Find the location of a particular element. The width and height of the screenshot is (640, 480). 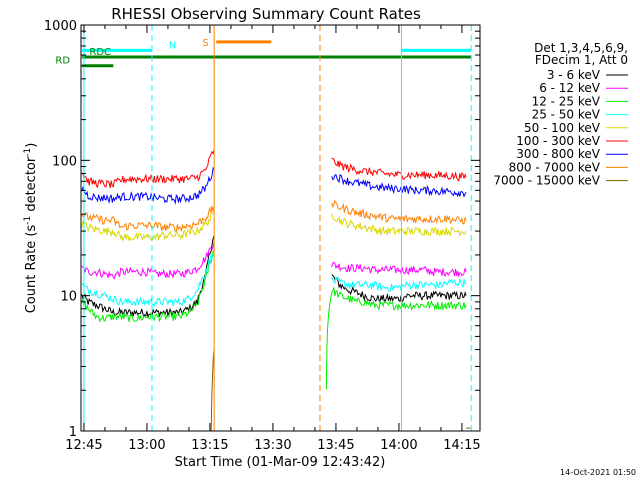

x-tick-label-0: 12:45 is located at coordinates (83, 445).